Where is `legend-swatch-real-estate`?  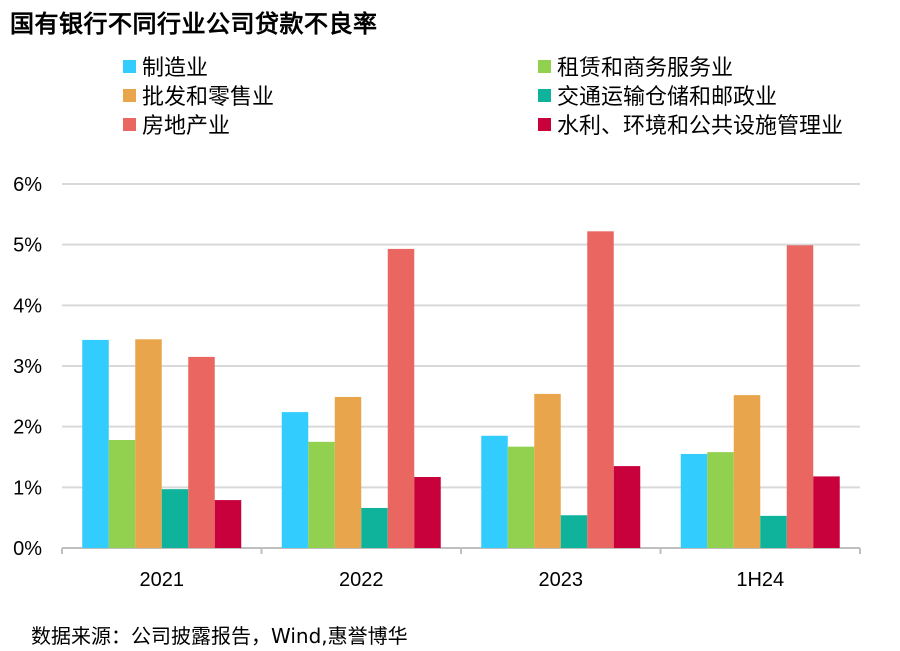 legend-swatch-real-estate is located at coordinates (129, 124).